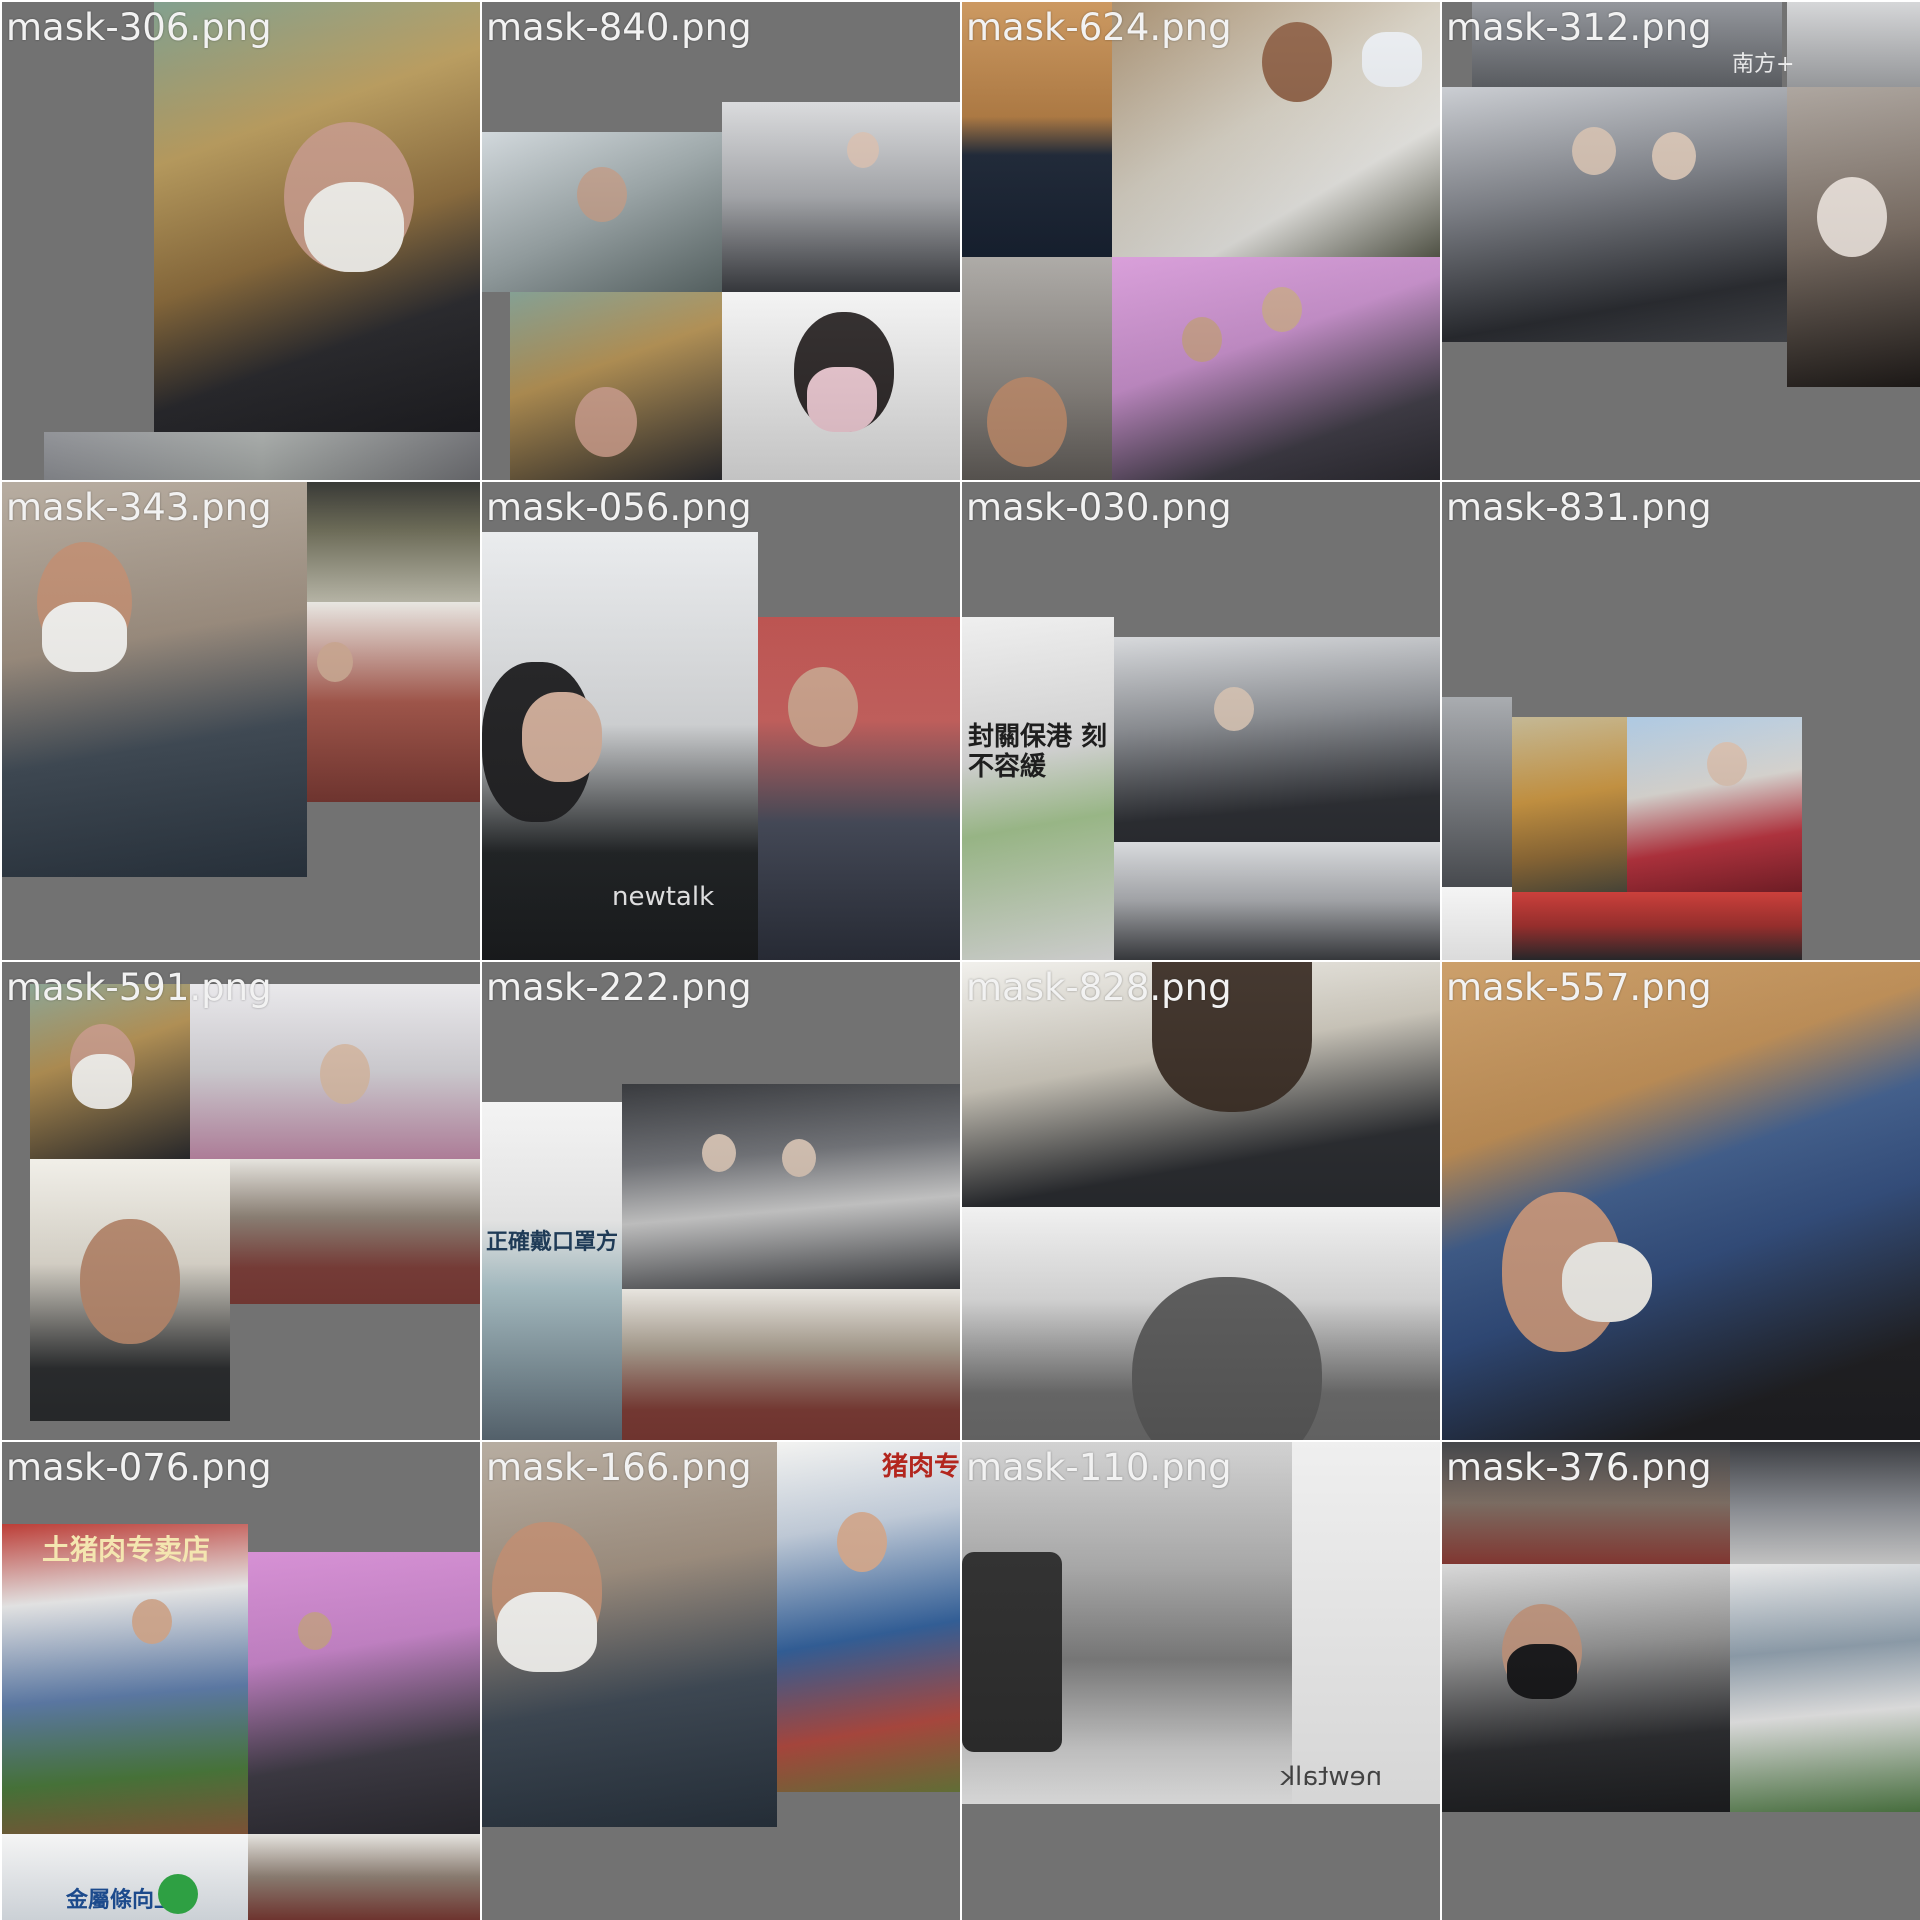 This screenshot has width=1920, height=1920. I want to click on photo-vendor-vegetables, so click(125, 1679).